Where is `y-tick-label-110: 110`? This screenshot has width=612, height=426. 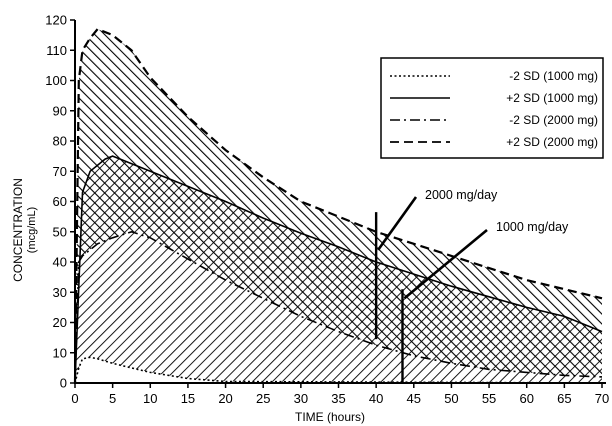
y-tick-label-110: 110 is located at coordinates (56, 50).